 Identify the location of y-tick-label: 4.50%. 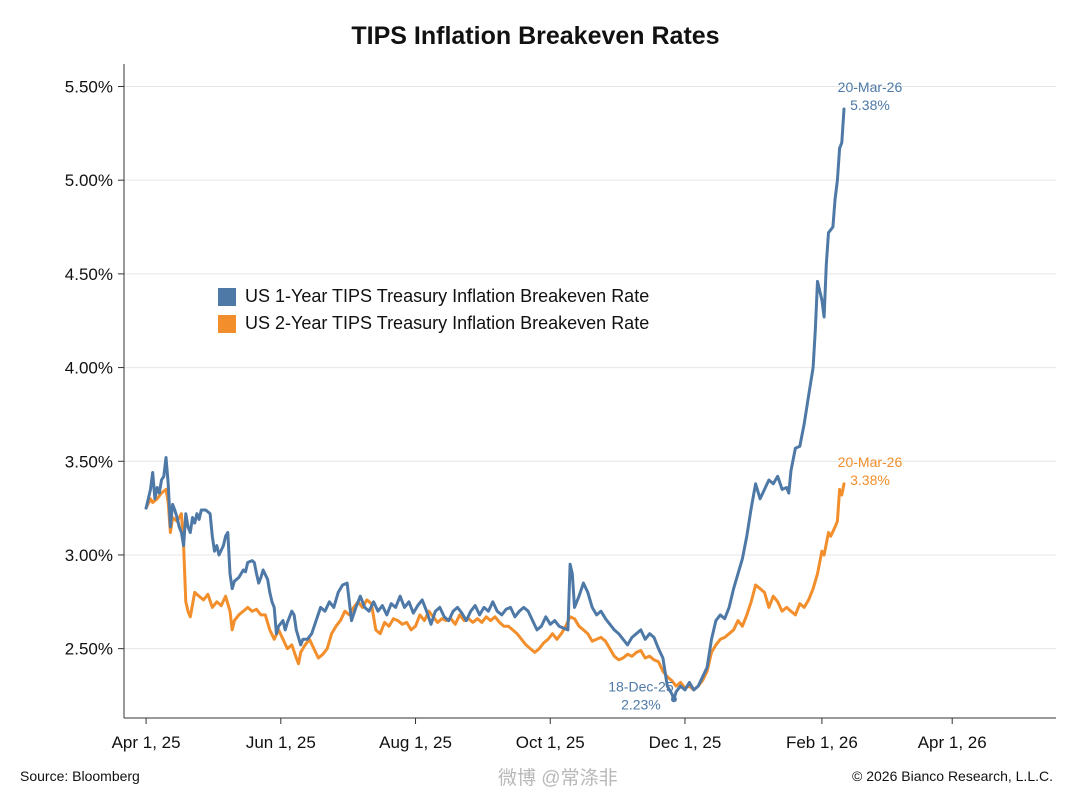
(89, 274).